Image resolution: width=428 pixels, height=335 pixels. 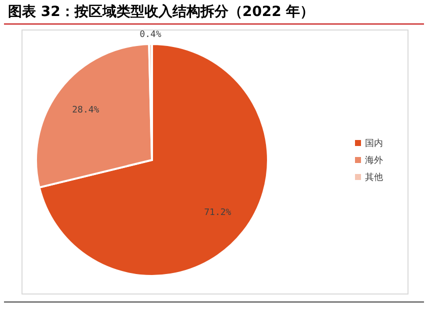 I want to click on legend-label: 其他, so click(x=374, y=178).